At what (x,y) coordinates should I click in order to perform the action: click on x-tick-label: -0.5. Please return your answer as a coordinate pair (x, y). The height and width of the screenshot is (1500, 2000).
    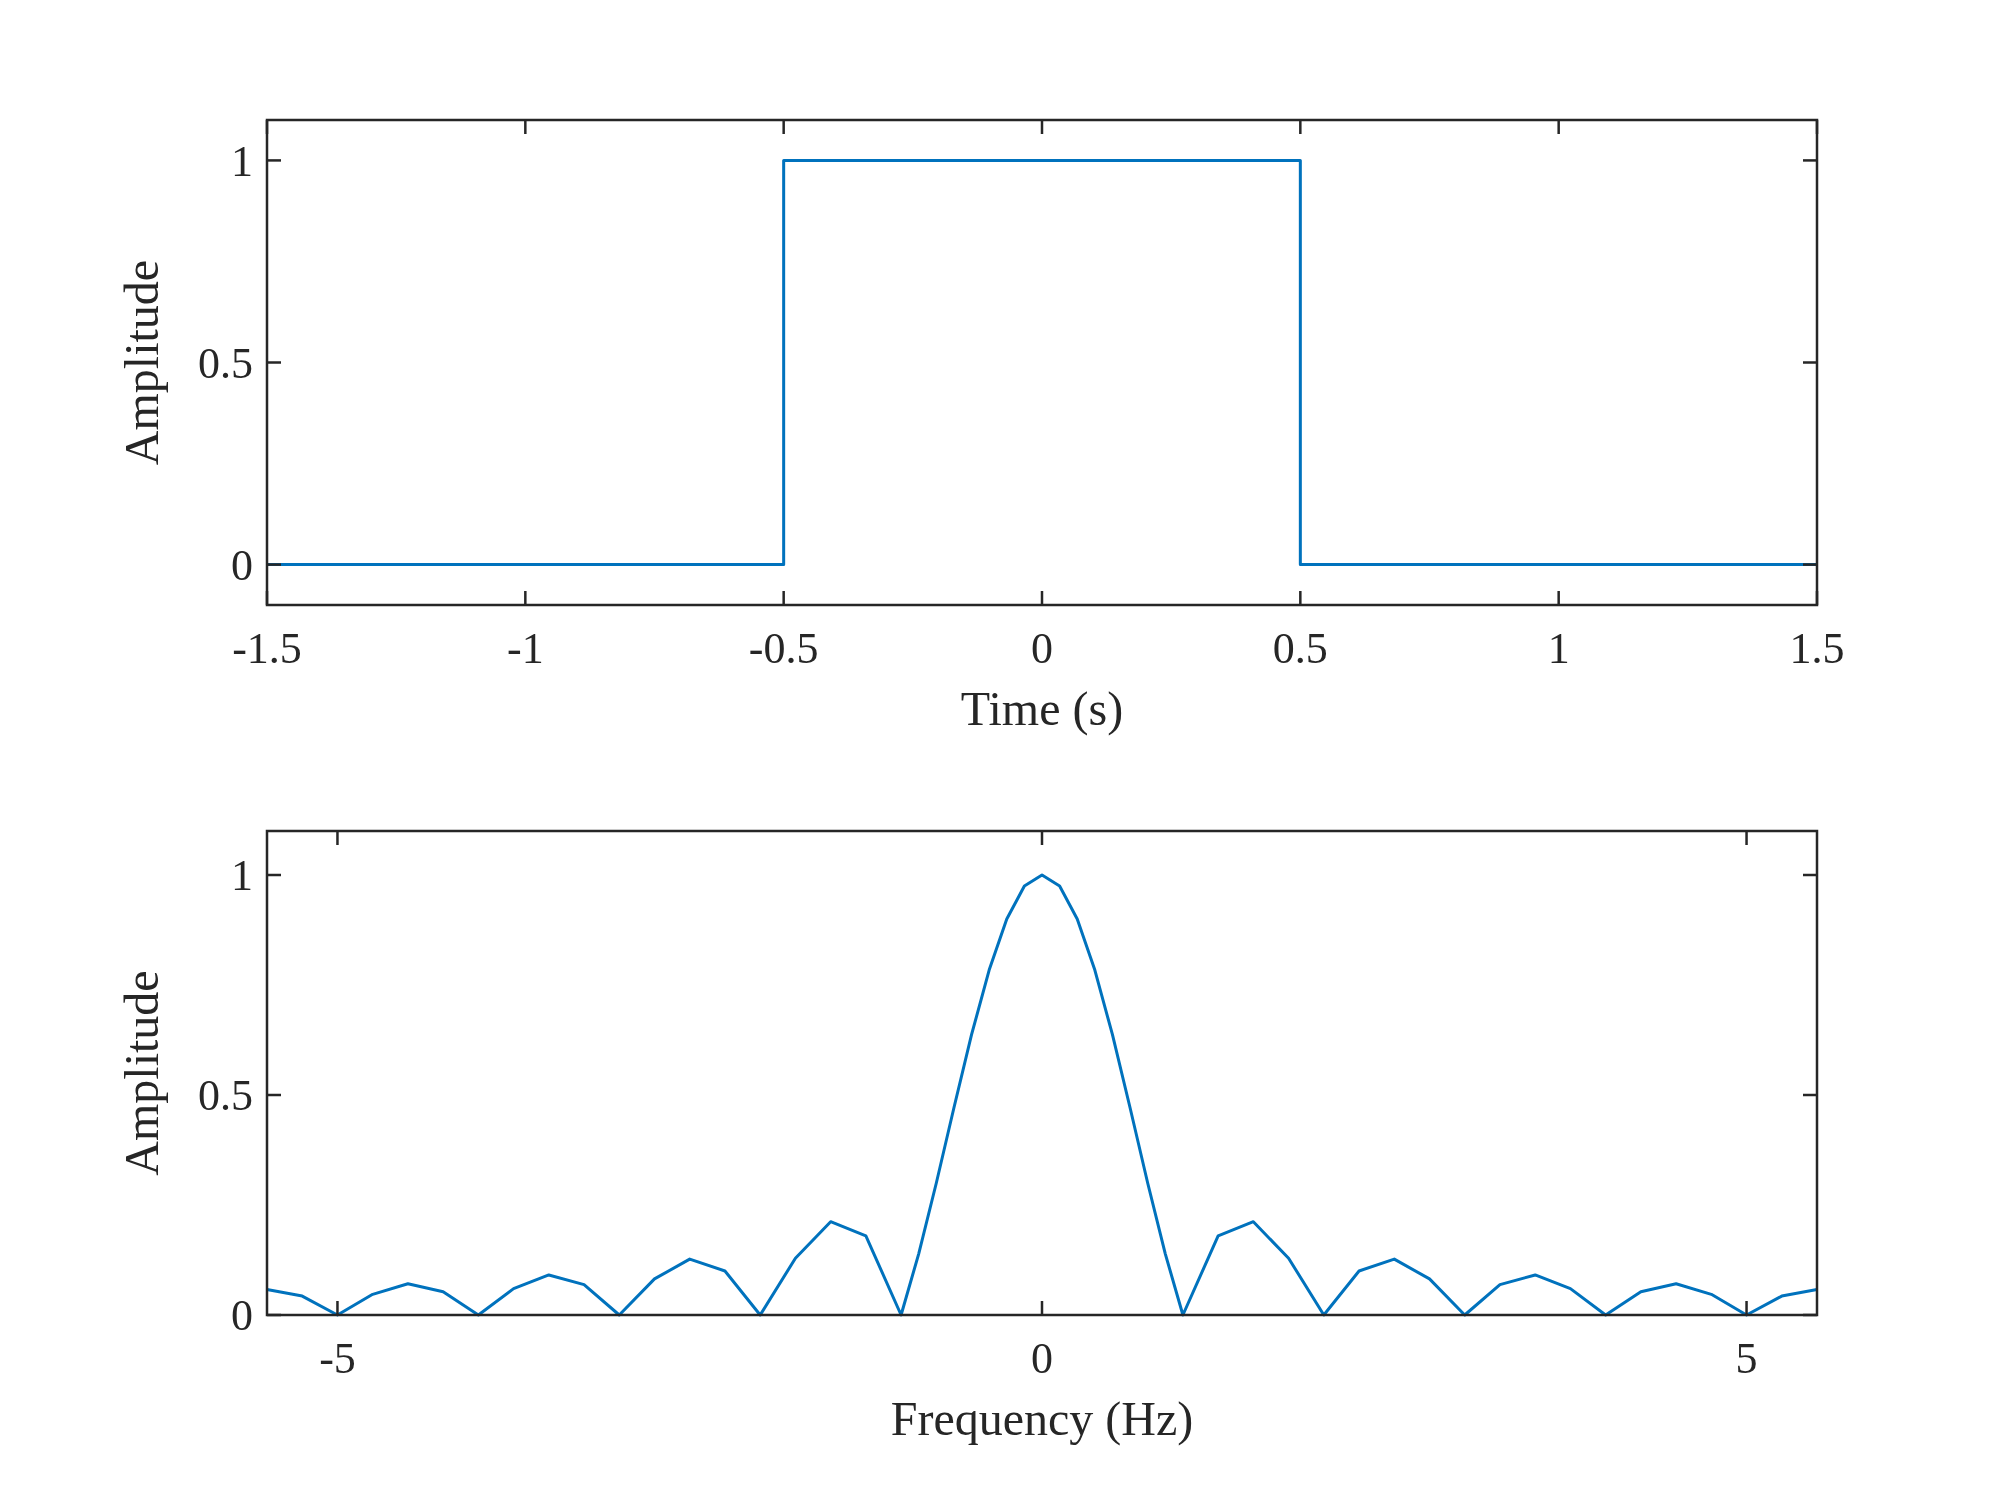
    Looking at the image, I should click on (783, 648).